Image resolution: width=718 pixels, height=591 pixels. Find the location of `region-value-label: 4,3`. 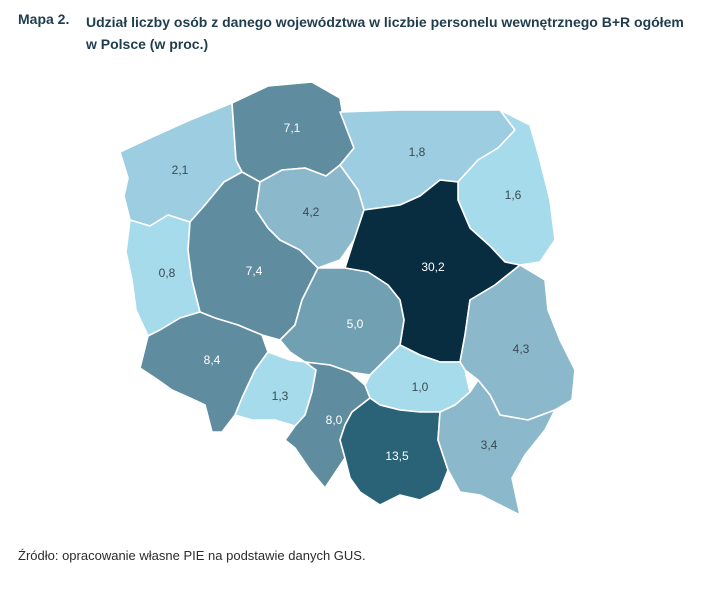

region-value-label: 4,3 is located at coordinates (521, 349).